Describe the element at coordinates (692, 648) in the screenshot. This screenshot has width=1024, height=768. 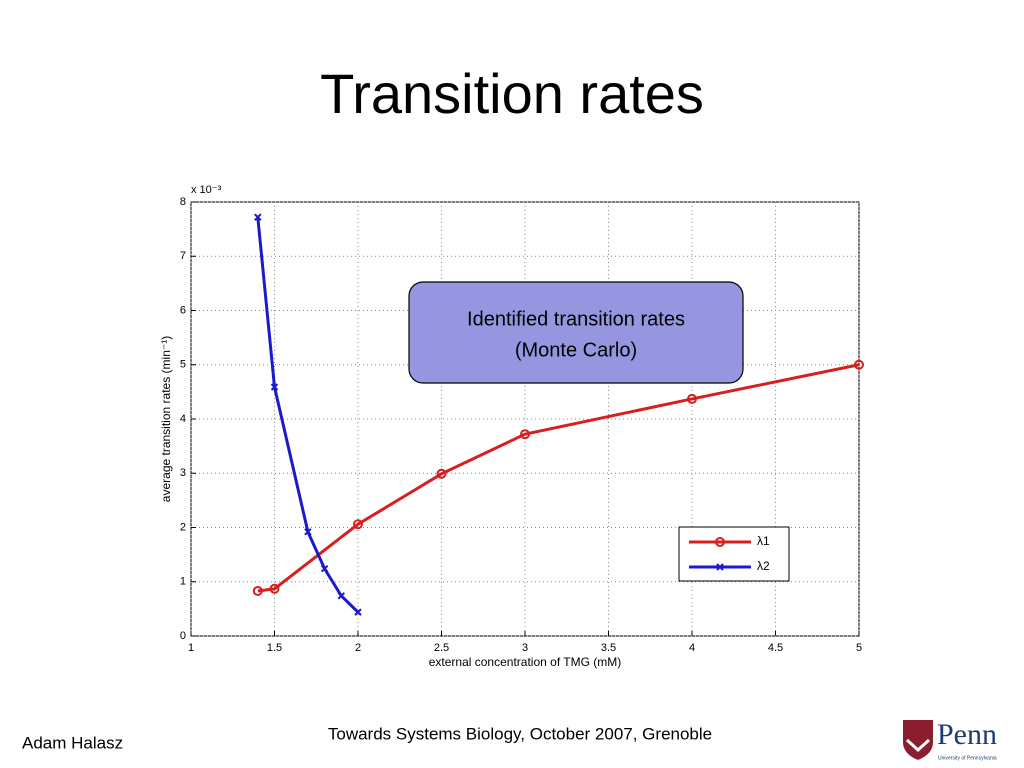
I see `x-tick-label: 4` at that location.